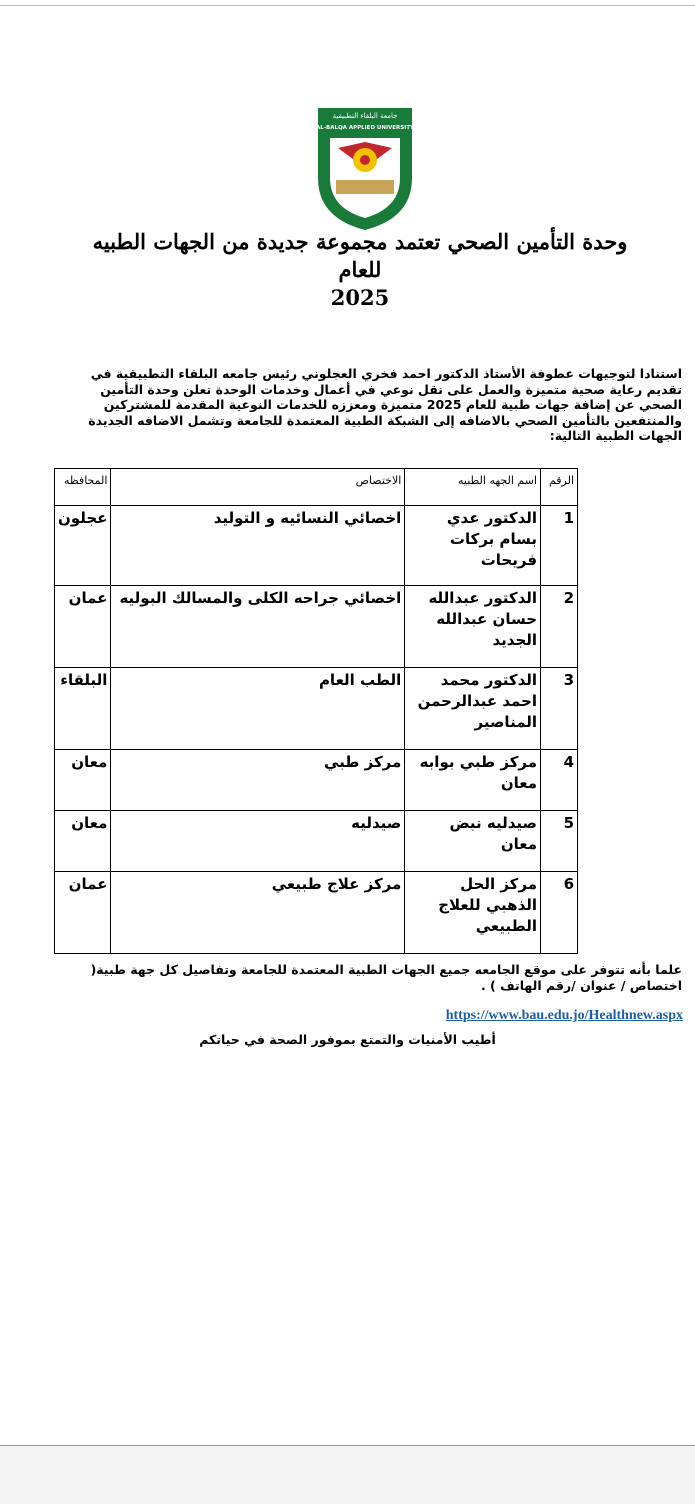  Describe the element at coordinates (258, 780) in the screenshot. I see `specialty: مركز طبي` at that location.